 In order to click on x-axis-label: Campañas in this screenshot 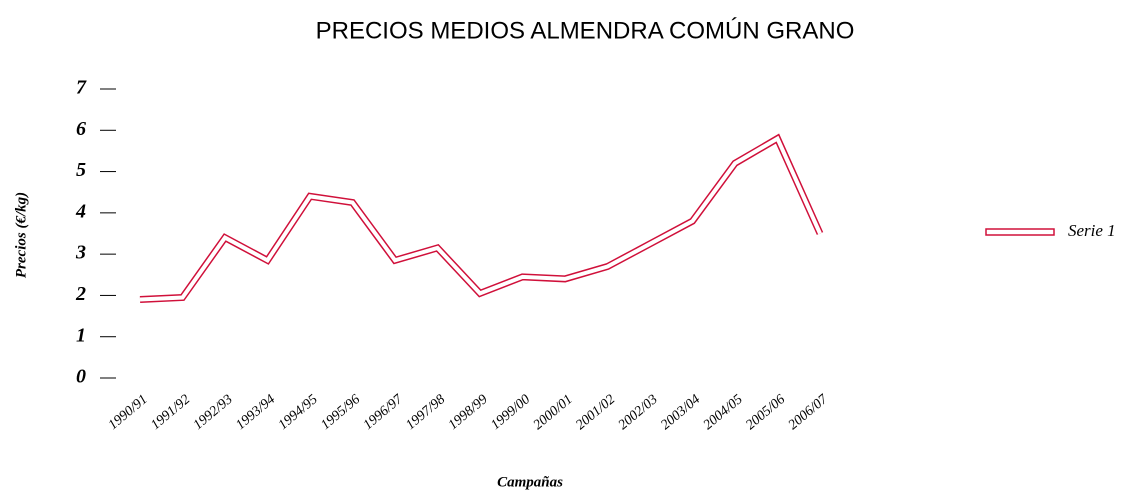, I will do `click(530, 482)`.